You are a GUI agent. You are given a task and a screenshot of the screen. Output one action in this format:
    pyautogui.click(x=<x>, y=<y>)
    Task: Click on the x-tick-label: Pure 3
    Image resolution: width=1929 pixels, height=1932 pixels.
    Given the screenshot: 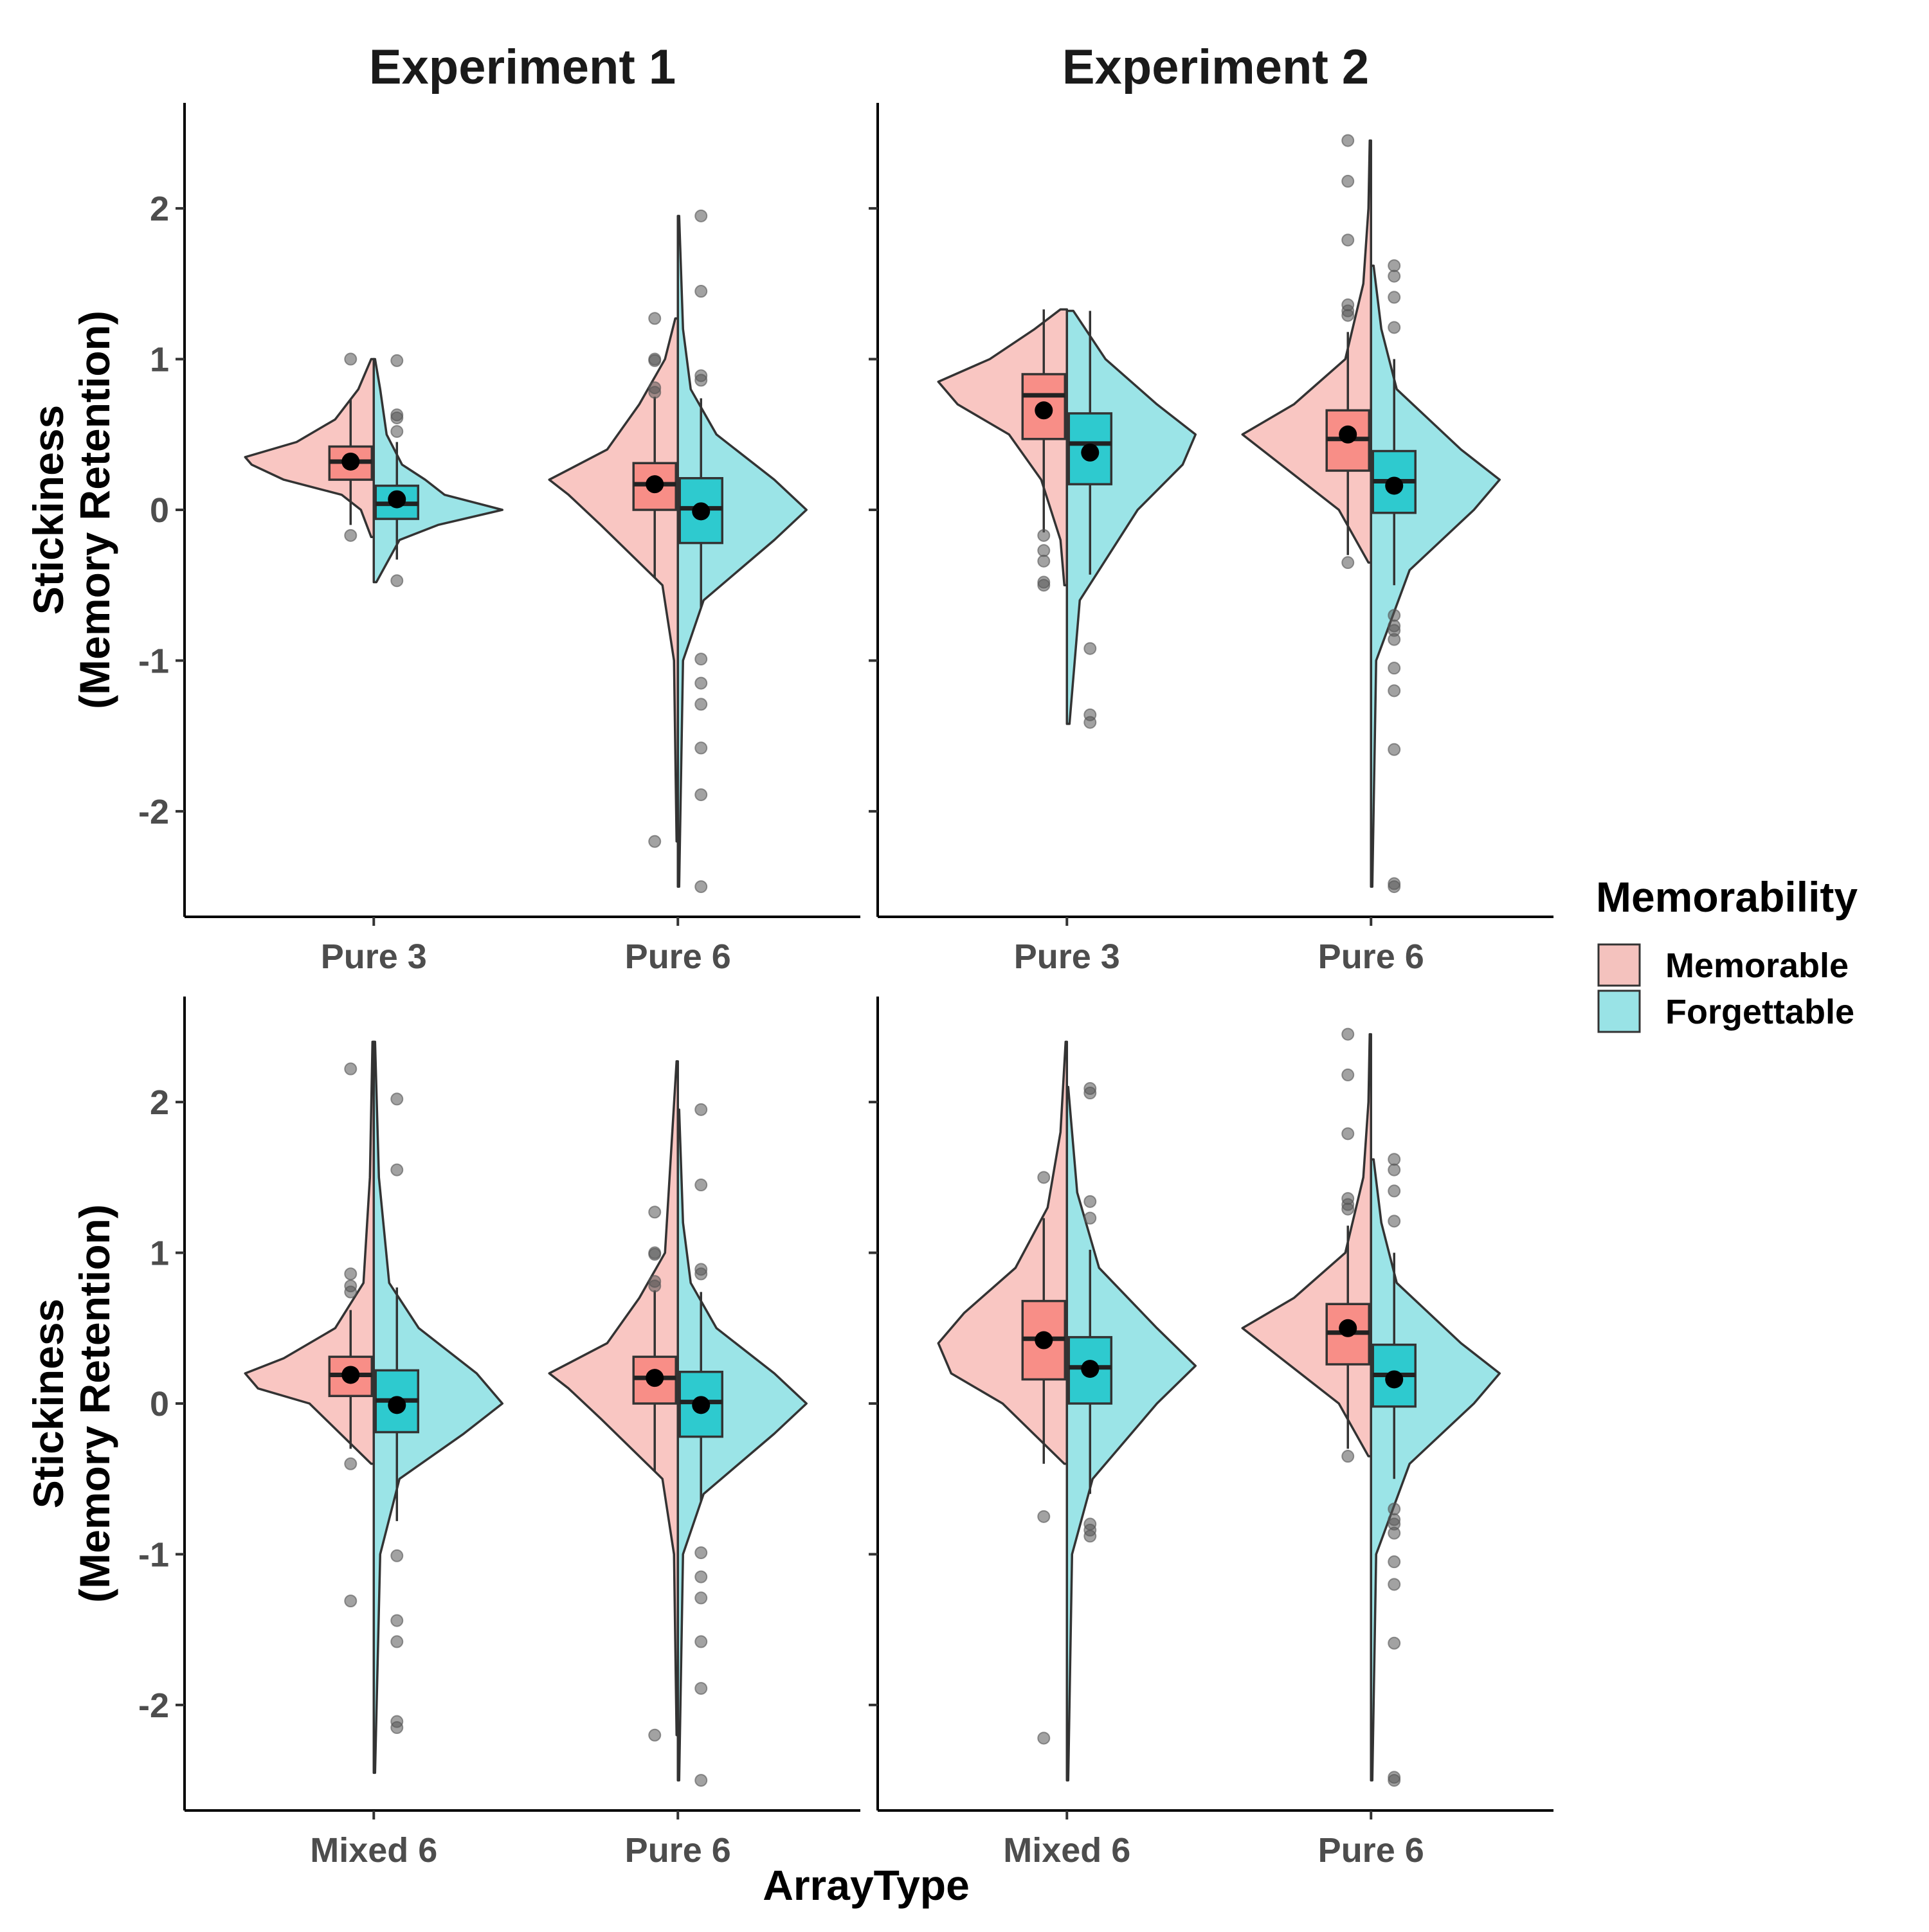 What is the action you would take?
    pyautogui.click(x=374, y=956)
    